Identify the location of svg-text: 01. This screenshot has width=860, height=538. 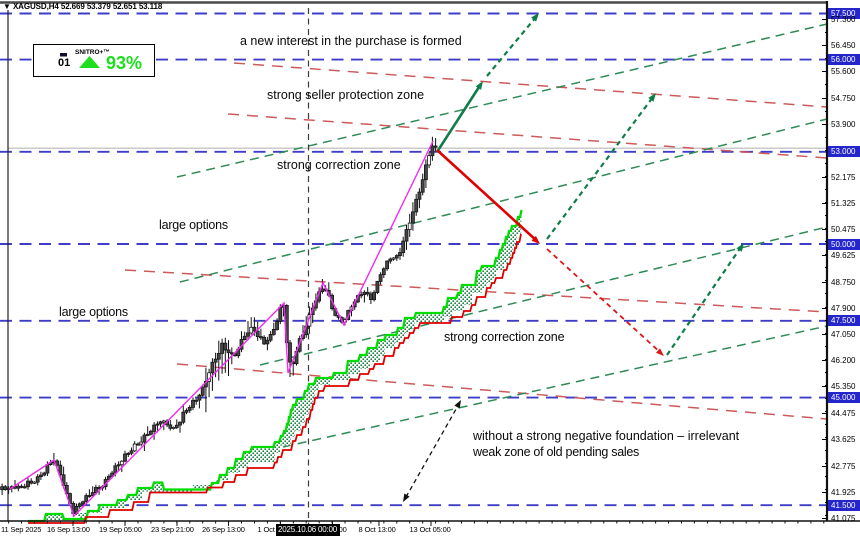
(64, 63).